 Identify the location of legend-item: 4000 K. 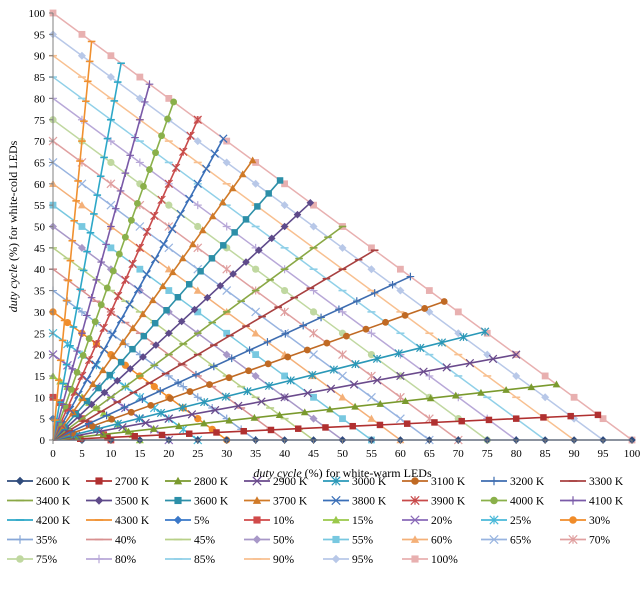
(513, 502).